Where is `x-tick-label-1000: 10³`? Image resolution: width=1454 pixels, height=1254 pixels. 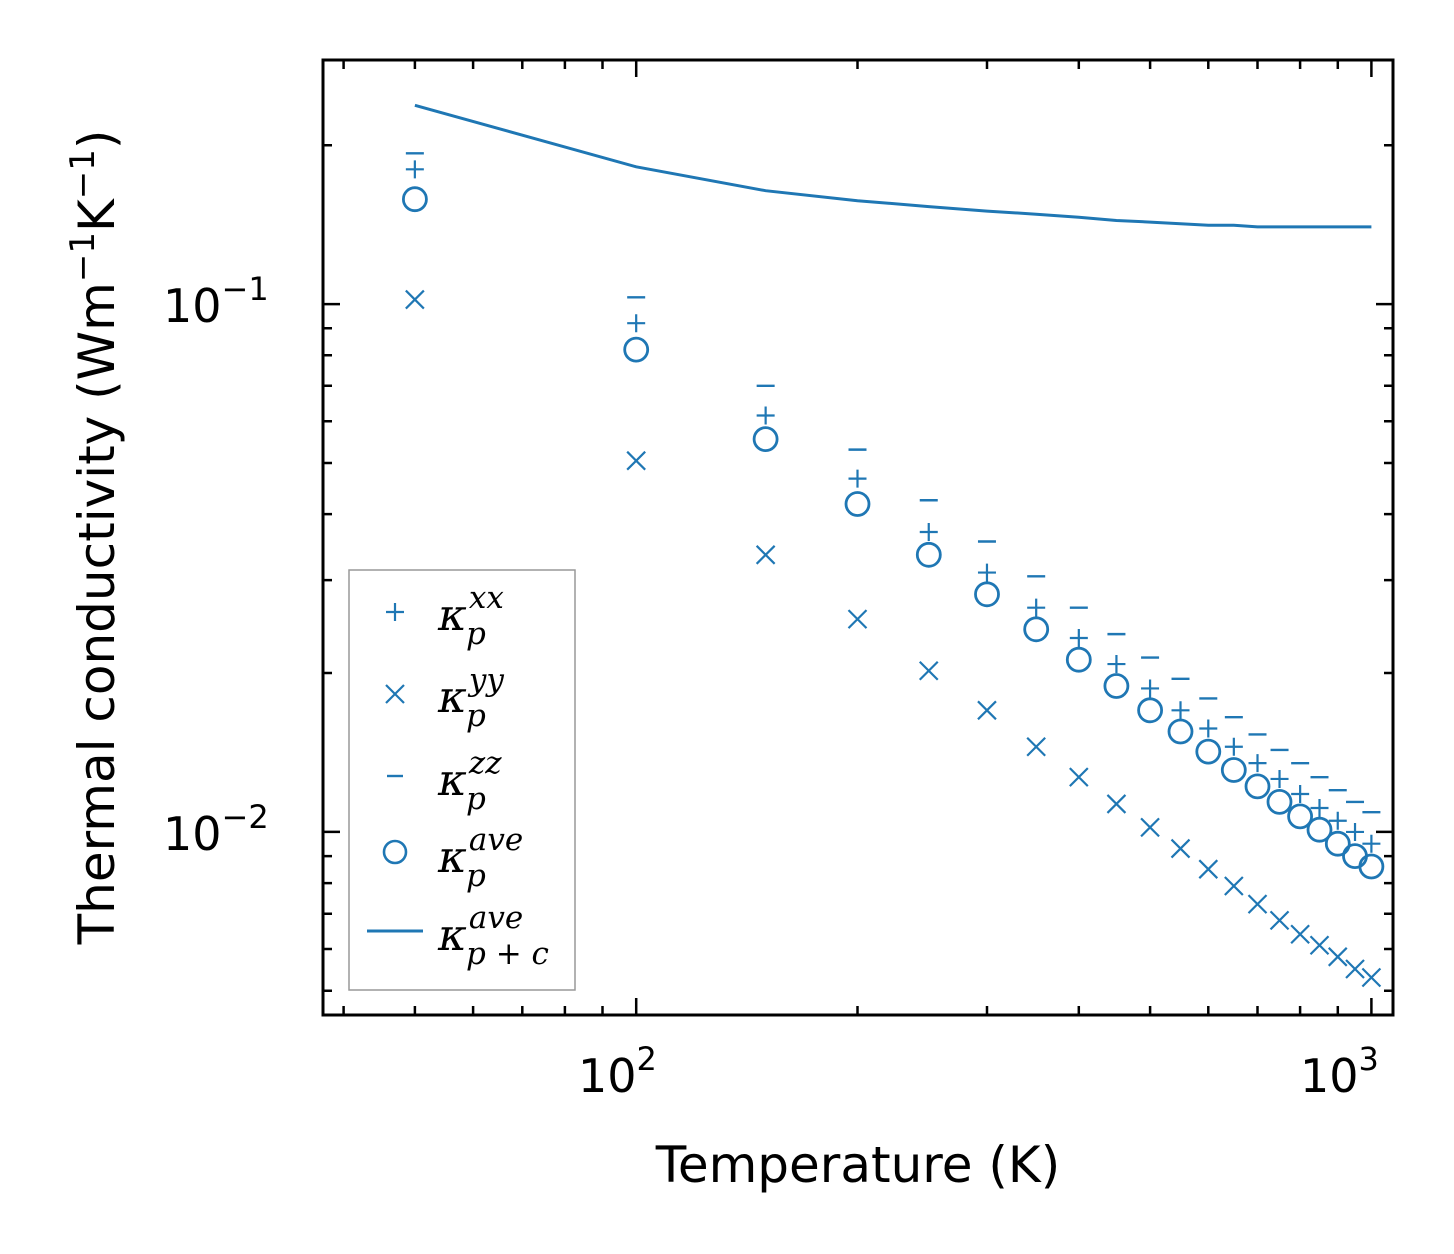
x-tick-label-1000: 10³ is located at coordinates (1339, 1071).